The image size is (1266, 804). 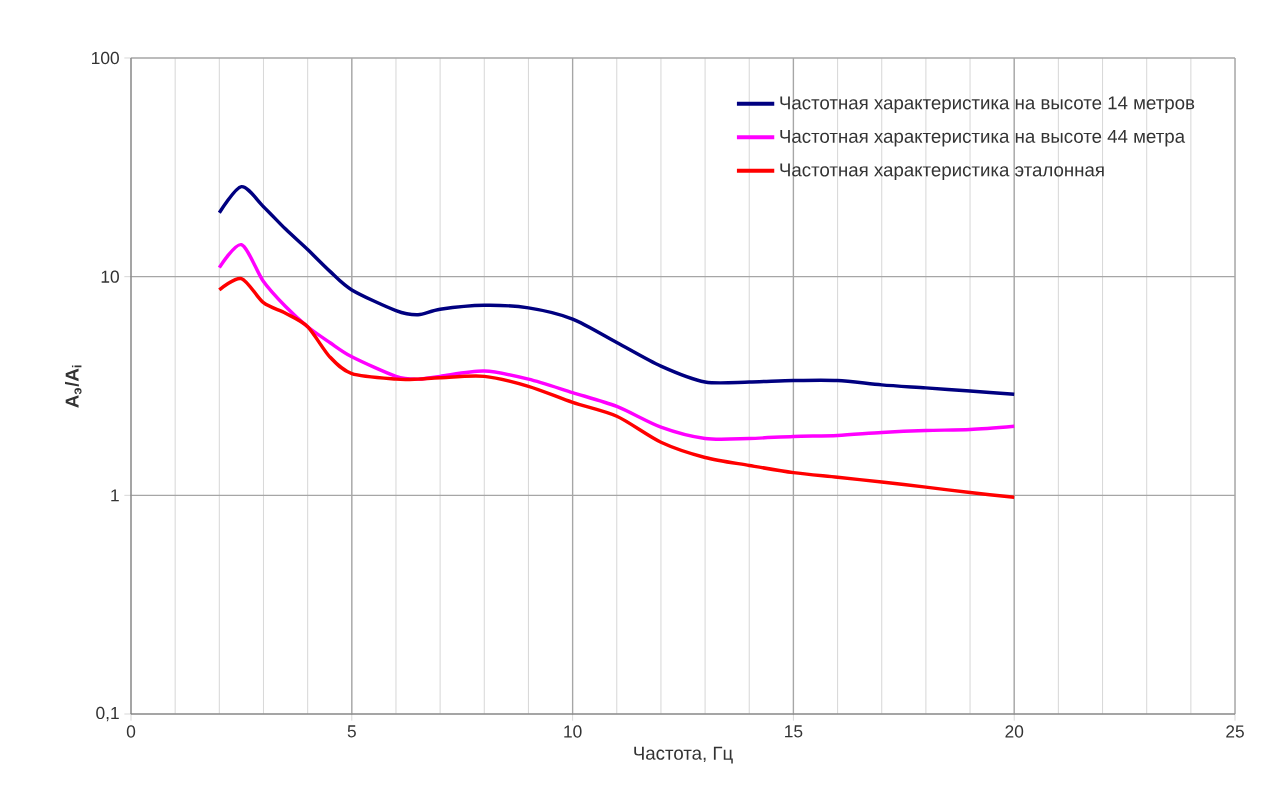 I want to click on x-tick-label: 20, so click(x=1014, y=731).